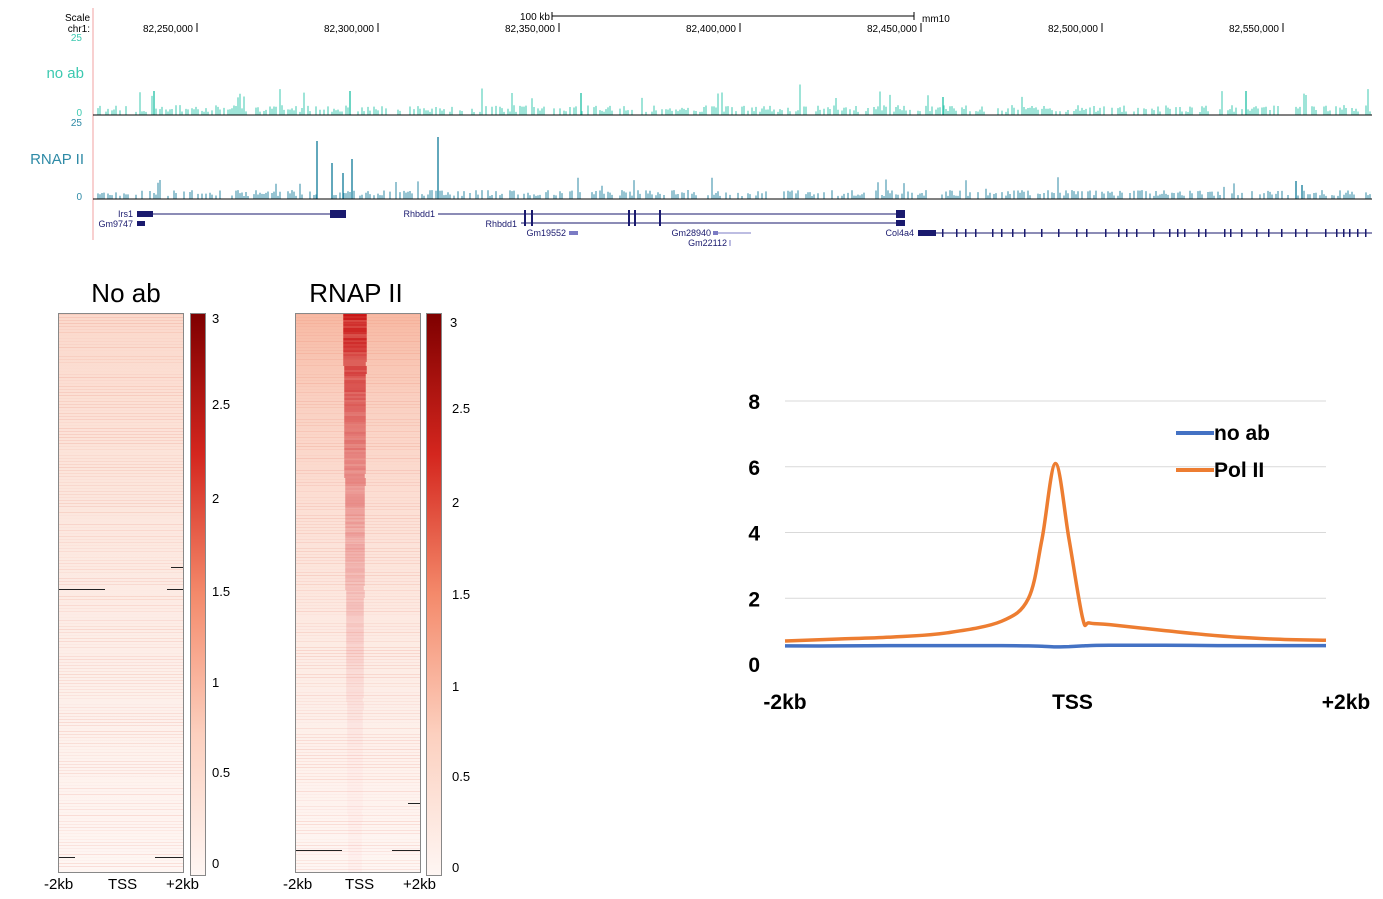  Describe the element at coordinates (754, 468) in the screenshot. I see `y-tick-label: 6` at that location.